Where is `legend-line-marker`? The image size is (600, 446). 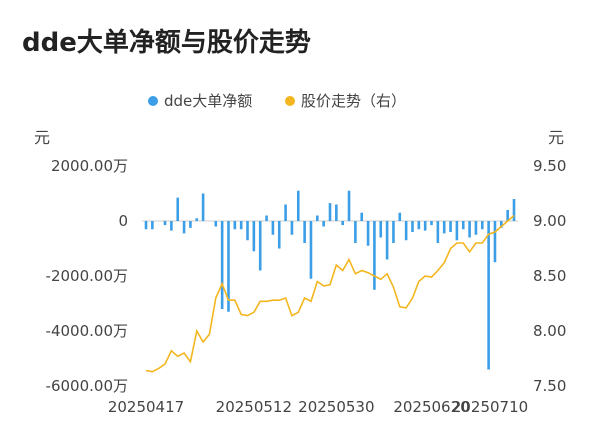 legend-line-marker is located at coordinates (290, 101).